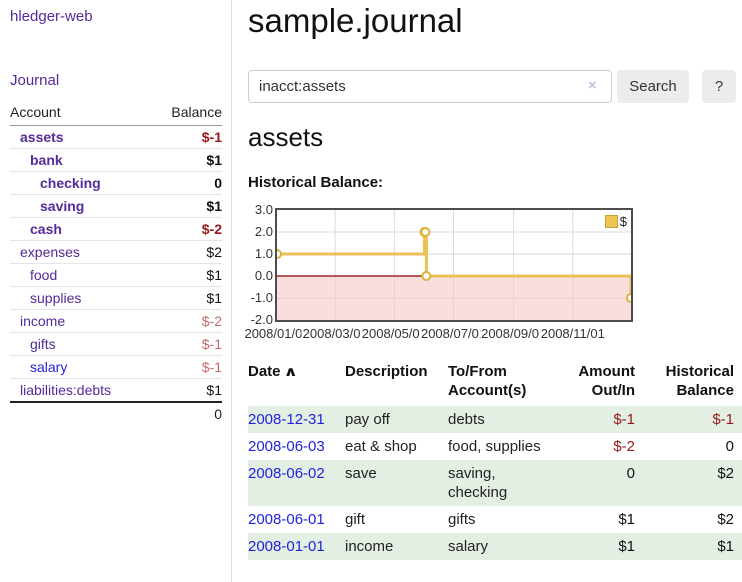 The width and height of the screenshot is (742, 582). What do you see at coordinates (572, 333) in the screenshot?
I see `x-axis-tick-label: 2008/11/01` at bounding box center [572, 333].